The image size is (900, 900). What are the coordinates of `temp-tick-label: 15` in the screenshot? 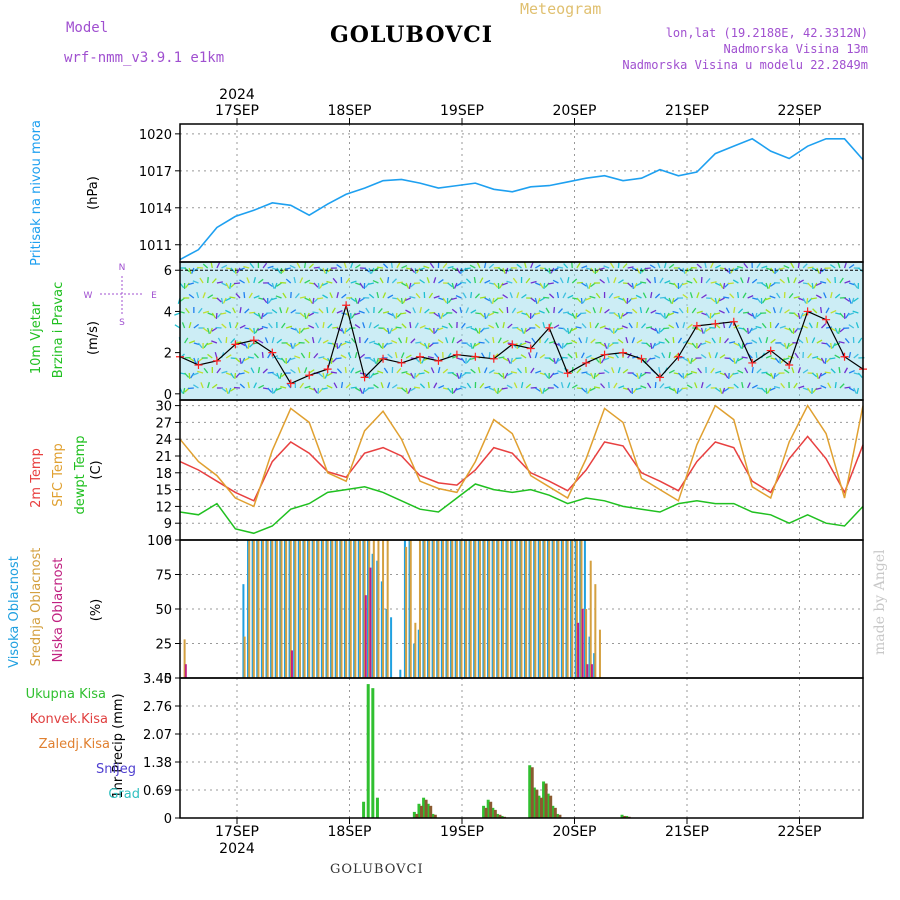 It's located at (163, 491).